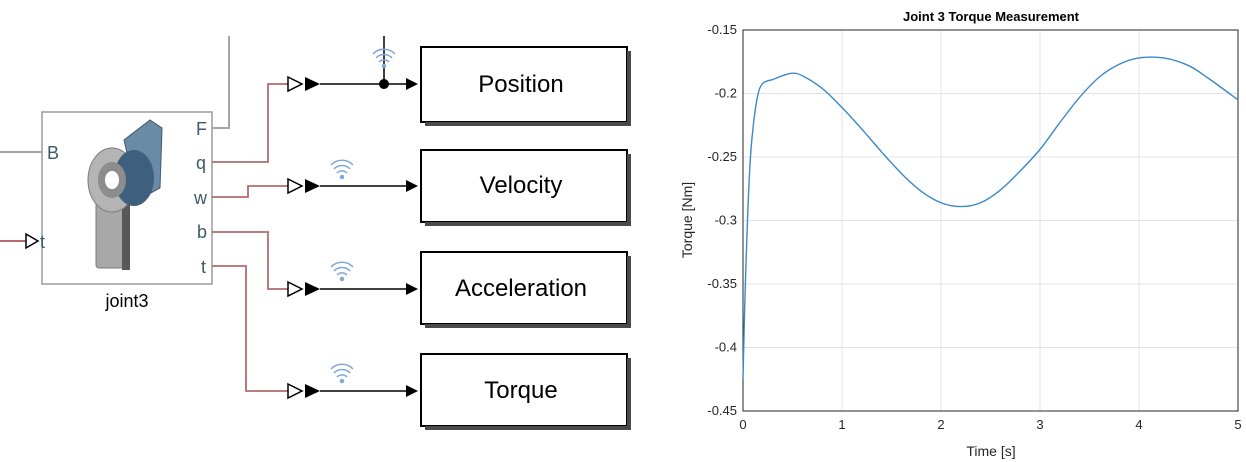 This screenshot has width=1246, height=462. I want to click on torque-scope-block: Torque, so click(525, 391).